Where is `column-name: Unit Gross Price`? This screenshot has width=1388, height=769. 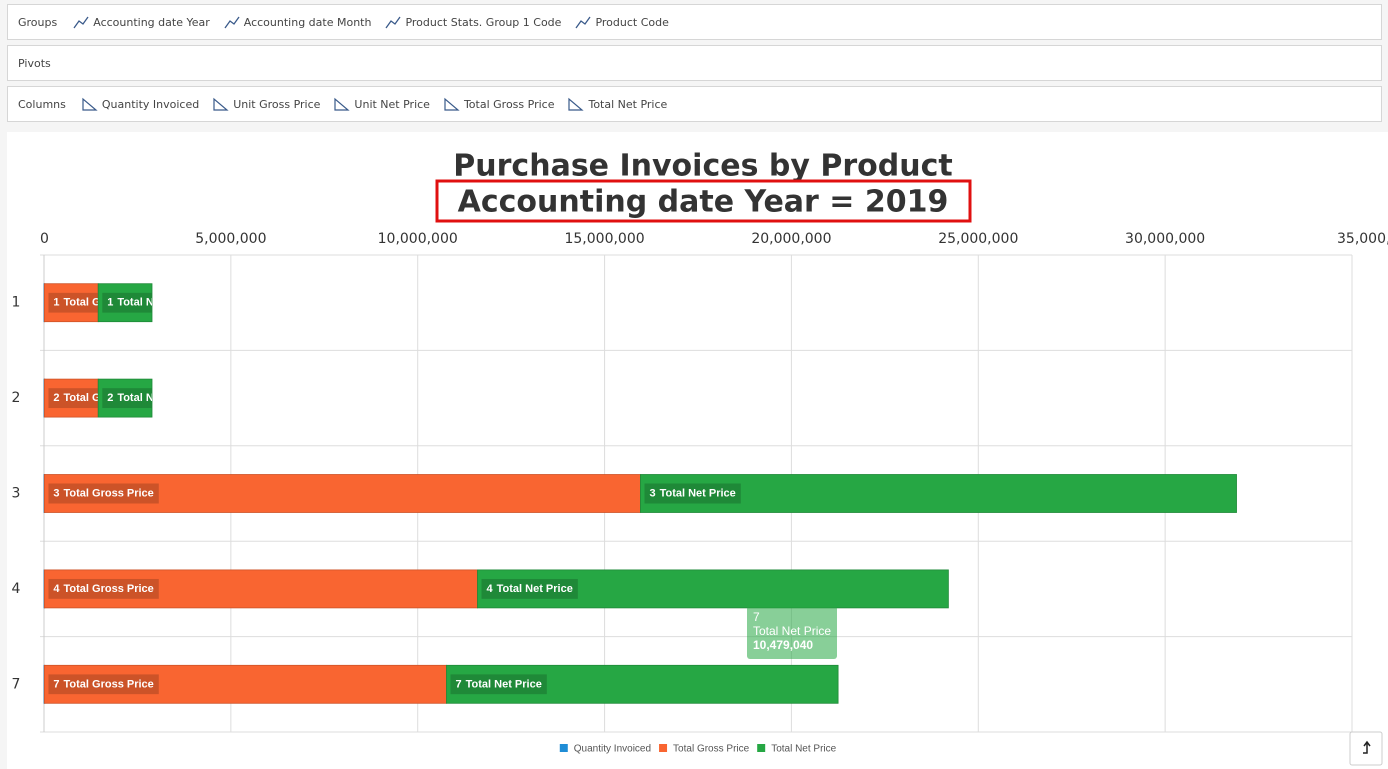
column-name: Unit Gross Price is located at coordinates (277, 104).